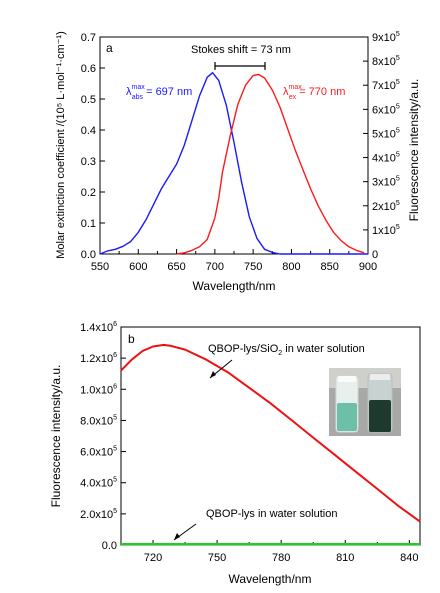  Describe the element at coordinates (217, 558) in the screenshot. I see `panel-b-x-tick-label: 750` at that location.